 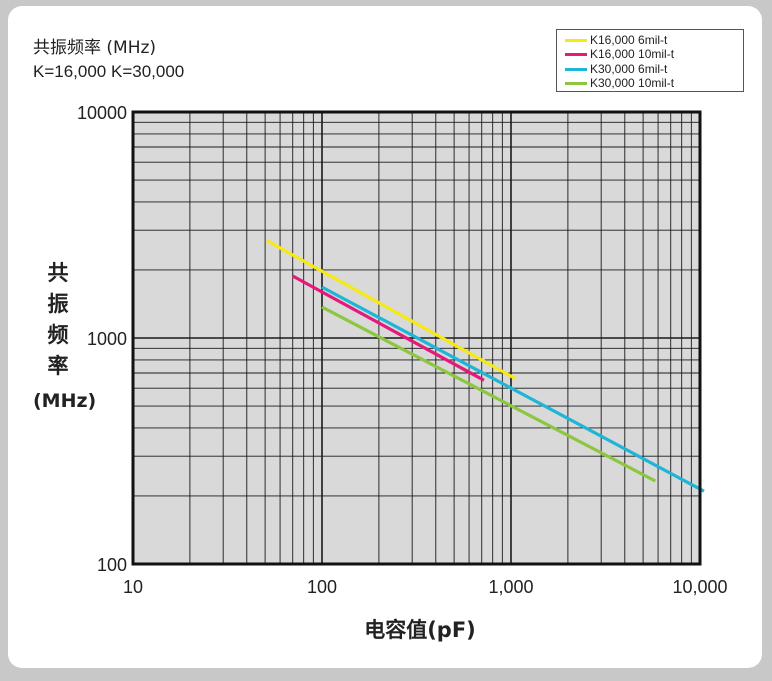 What do you see at coordinates (576, 40) in the screenshot?
I see `legend-swatch-k16-6mil` at bounding box center [576, 40].